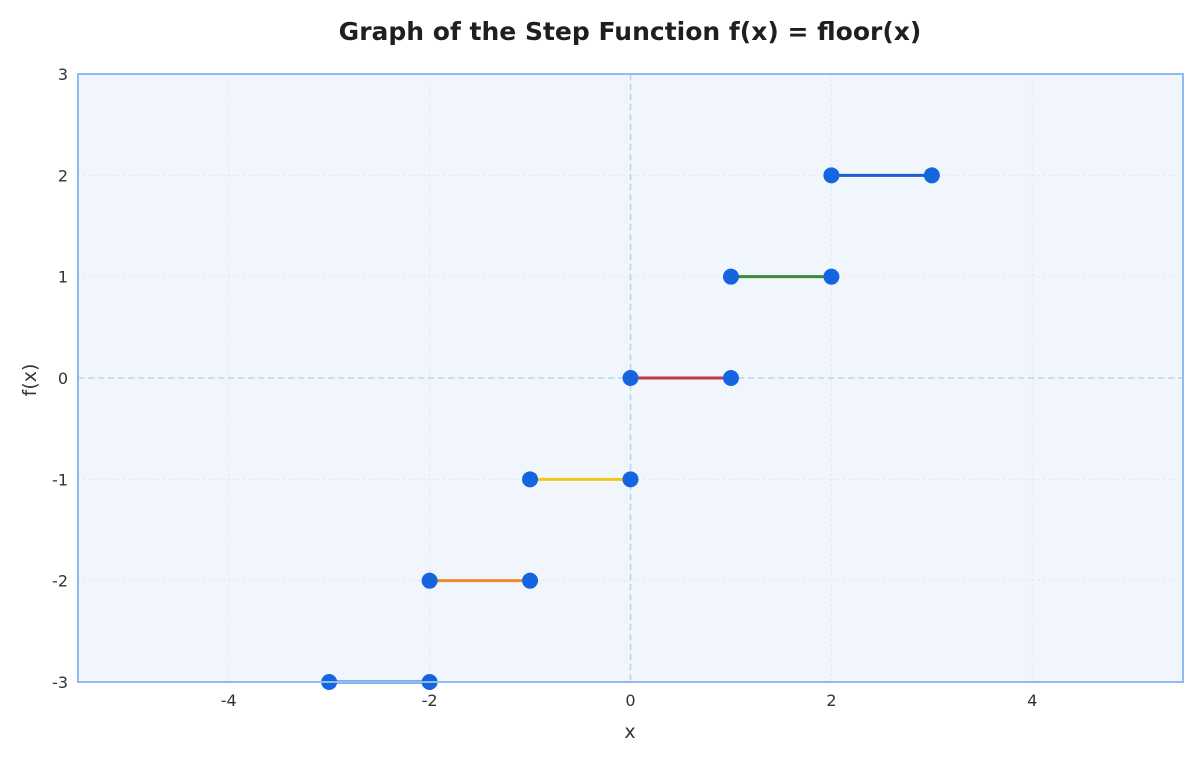  What do you see at coordinates (63, 74) in the screenshot?
I see `y-tick-label: 3` at bounding box center [63, 74].